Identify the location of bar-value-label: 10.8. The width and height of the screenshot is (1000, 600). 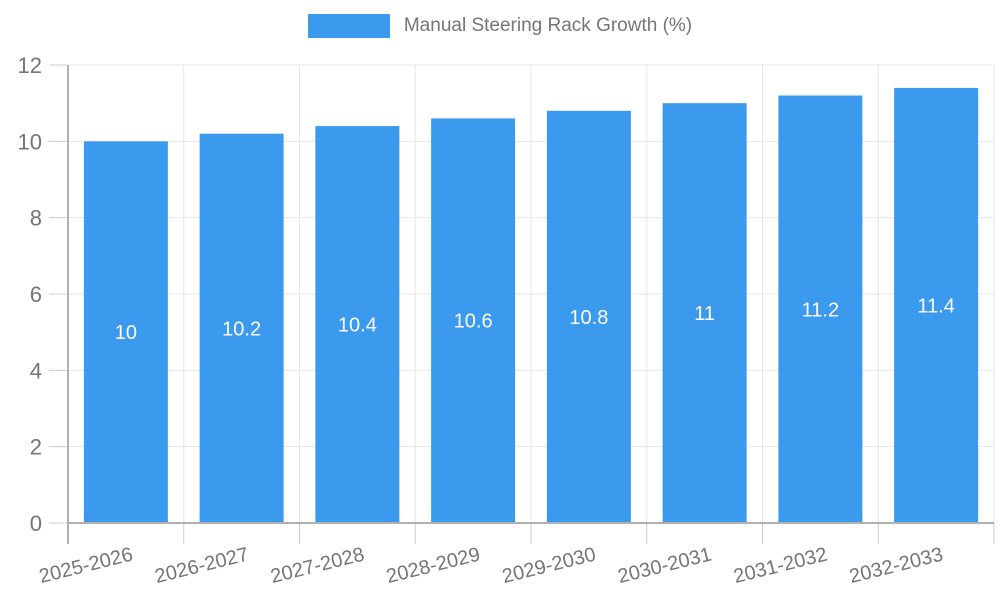
(588, 318).